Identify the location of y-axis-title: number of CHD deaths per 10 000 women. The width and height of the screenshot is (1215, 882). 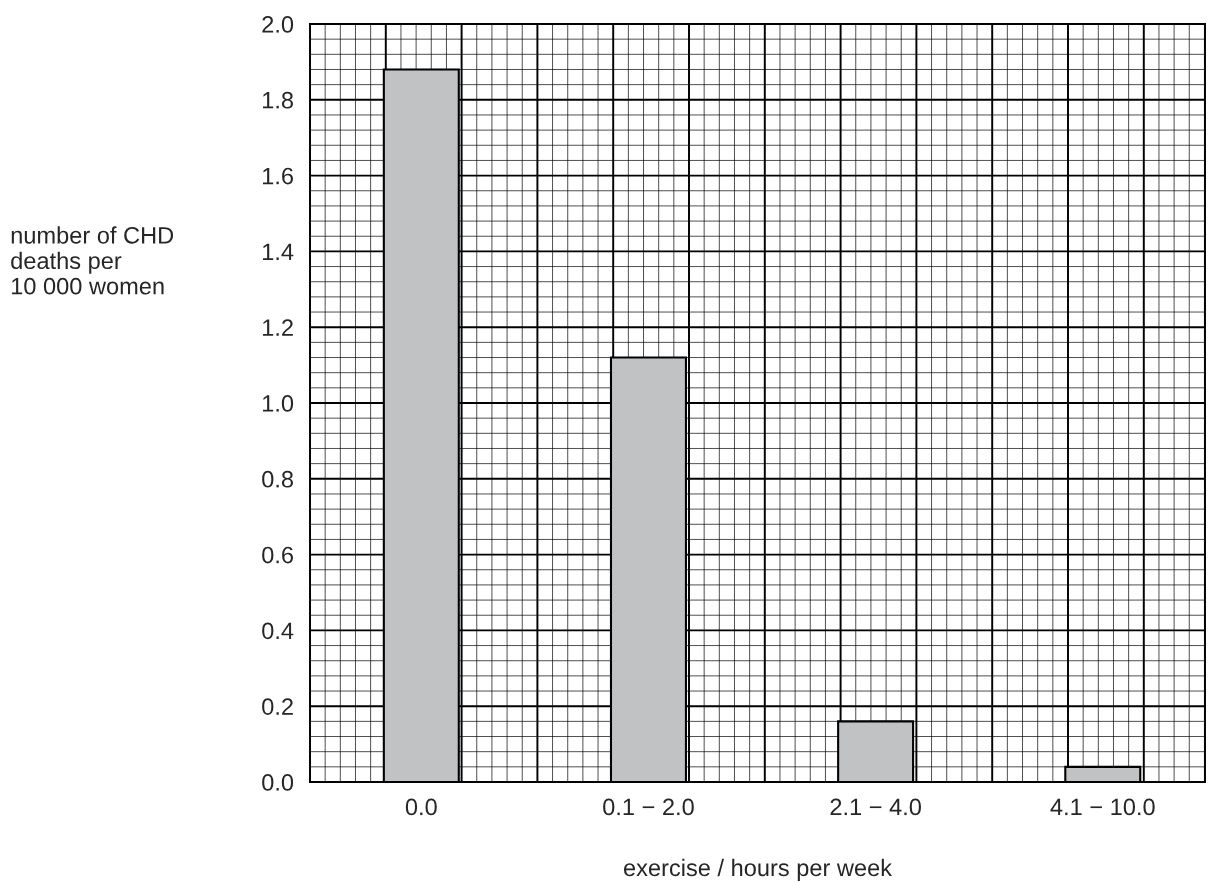
(92, 260).